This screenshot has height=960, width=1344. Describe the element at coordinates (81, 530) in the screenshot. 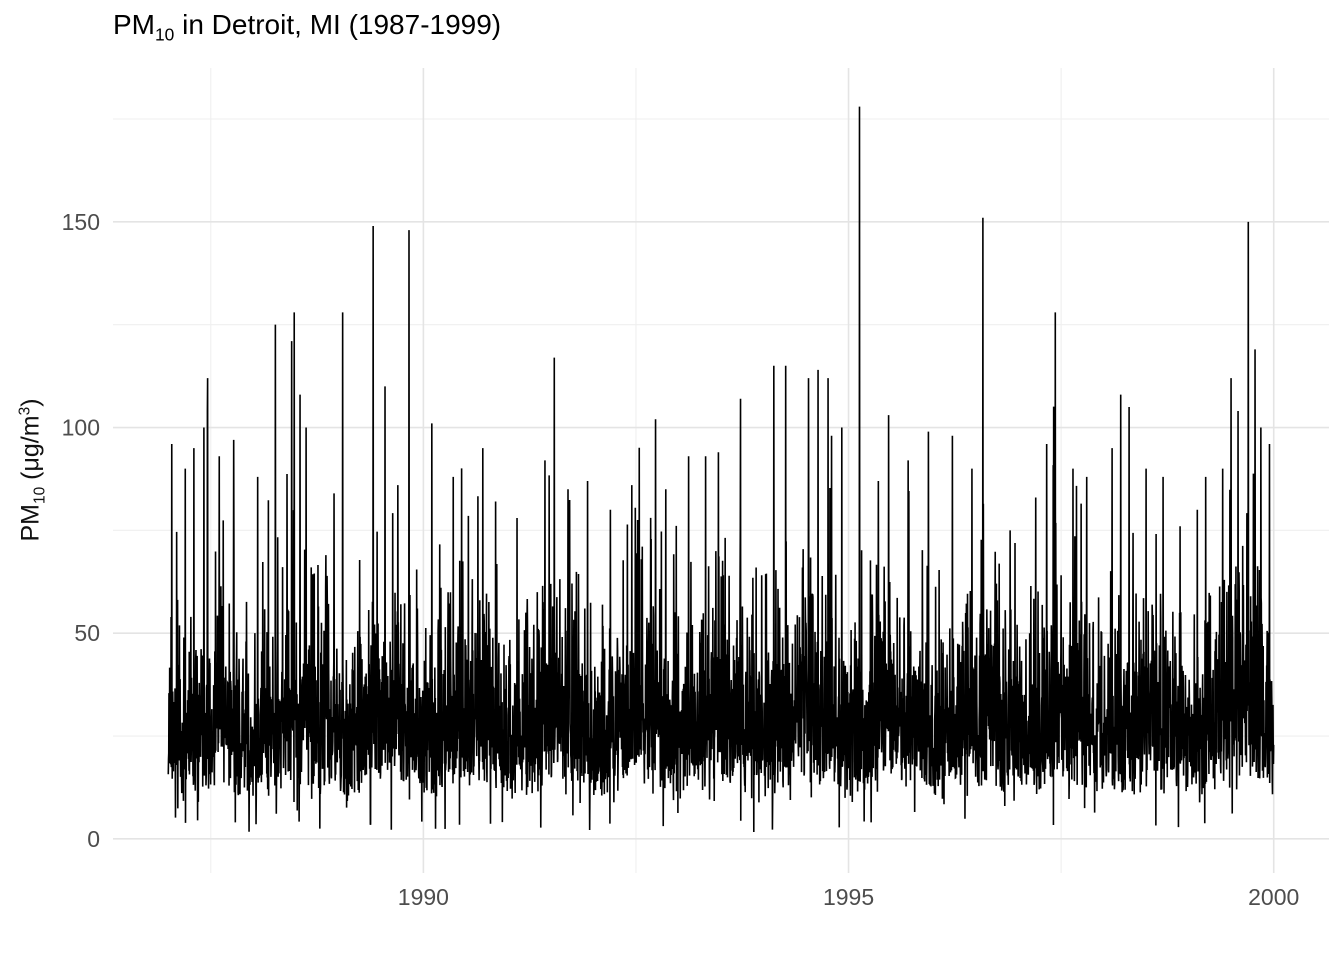

I see `y-tick-labels: 0 50 100 150` at that location.